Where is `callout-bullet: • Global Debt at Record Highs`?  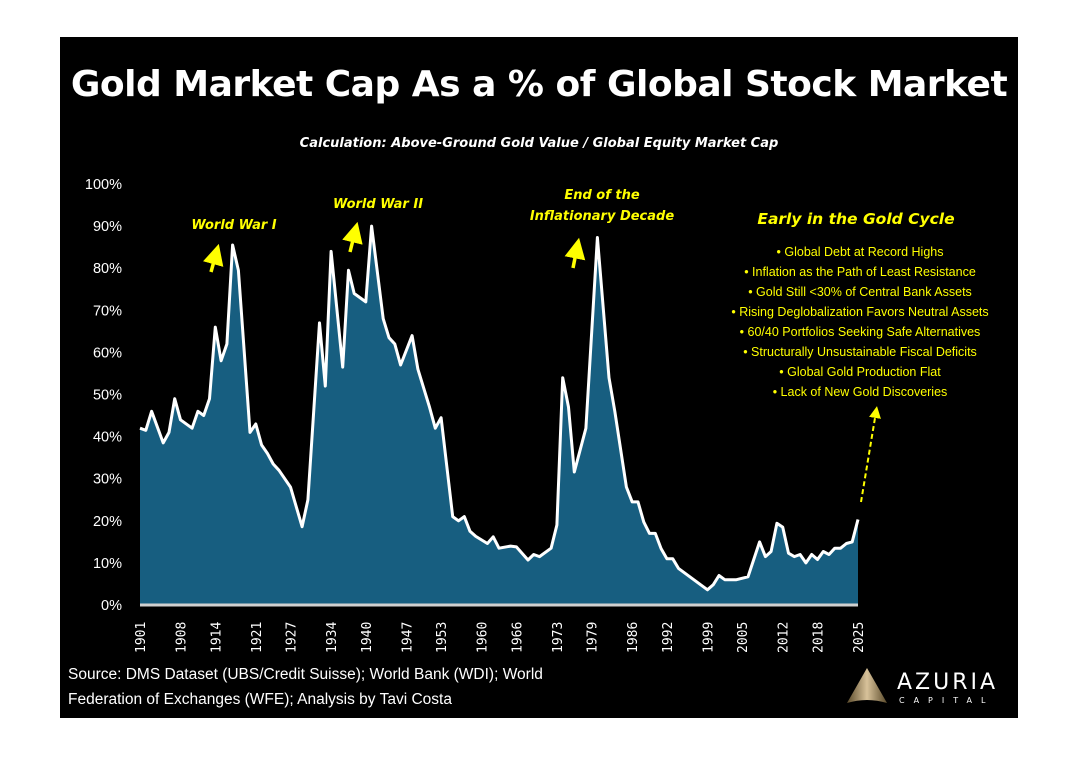 callout-bullet: • Global Debt at Record Highs is located at coordinates (860, 252).